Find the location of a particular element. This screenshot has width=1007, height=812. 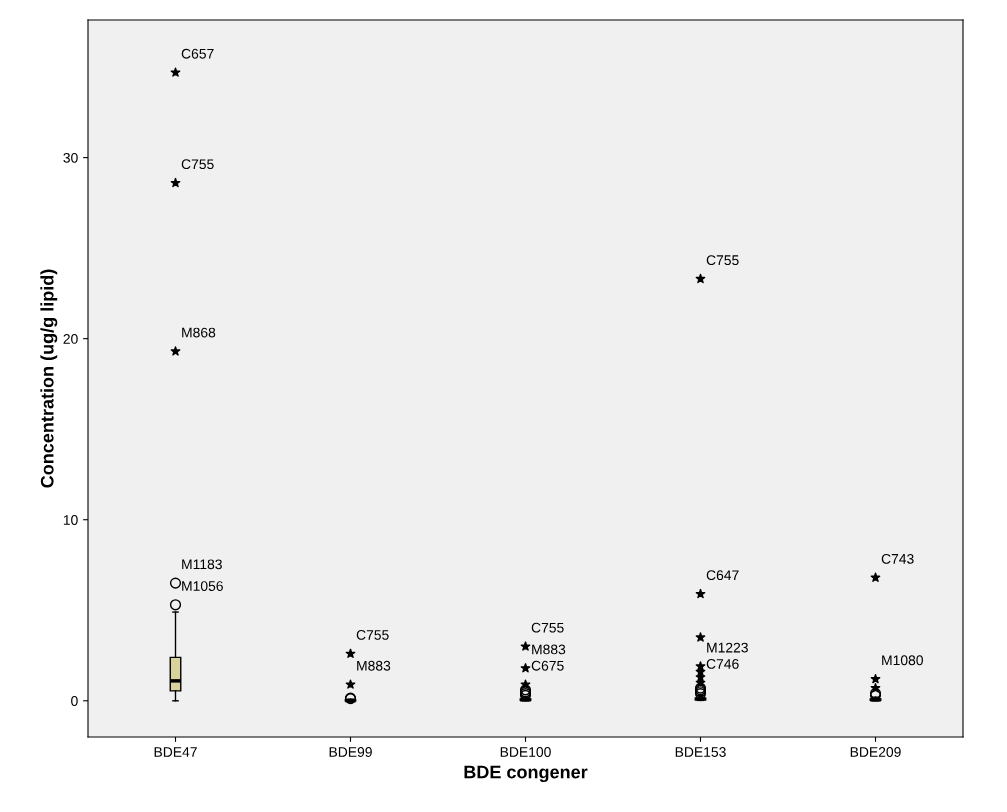

annotation: C746 is located at coordinates (722, 663).